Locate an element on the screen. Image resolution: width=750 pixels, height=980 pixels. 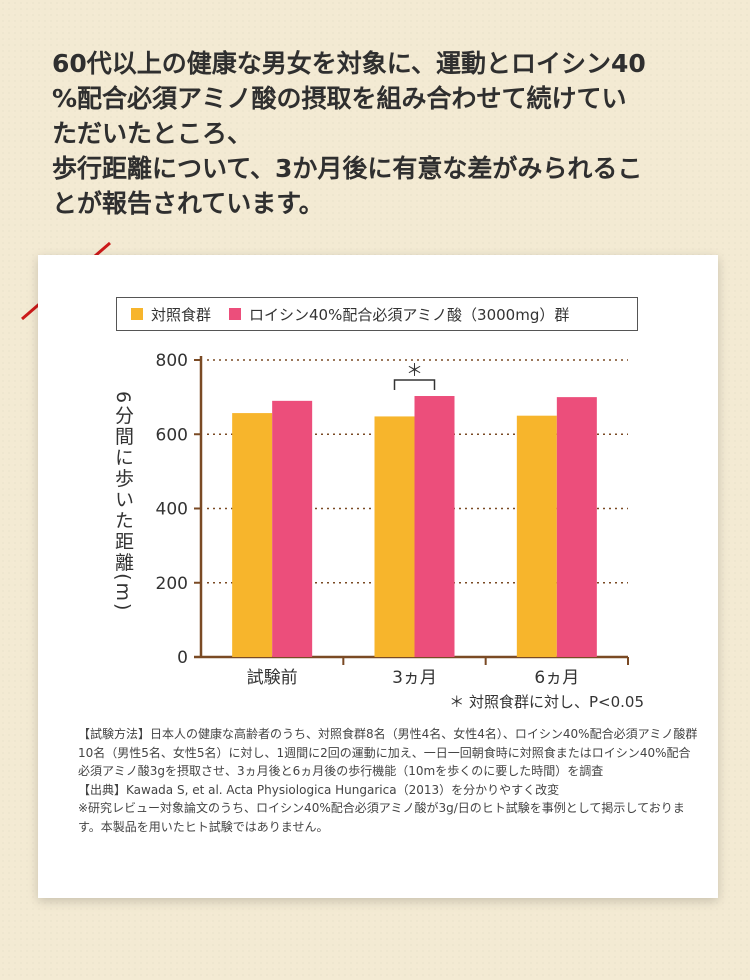
y-tick-label: 600 is located at coordinates (172, 435).